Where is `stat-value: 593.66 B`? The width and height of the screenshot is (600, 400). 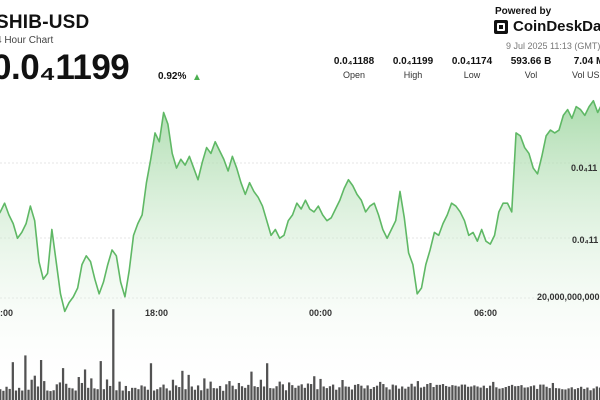 stat-value: 593.66 B is located at coordinates (531, 61).